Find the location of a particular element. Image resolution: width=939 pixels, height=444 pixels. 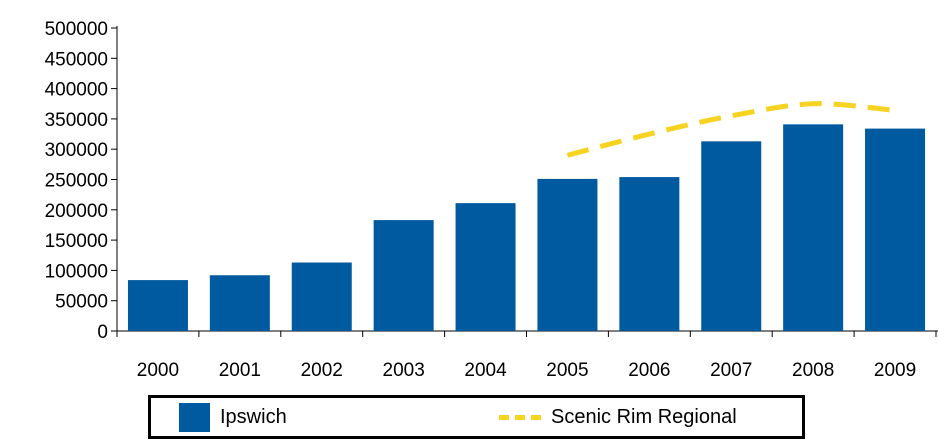

bar-ipswich-2001 is located at coordinates (239, 303).